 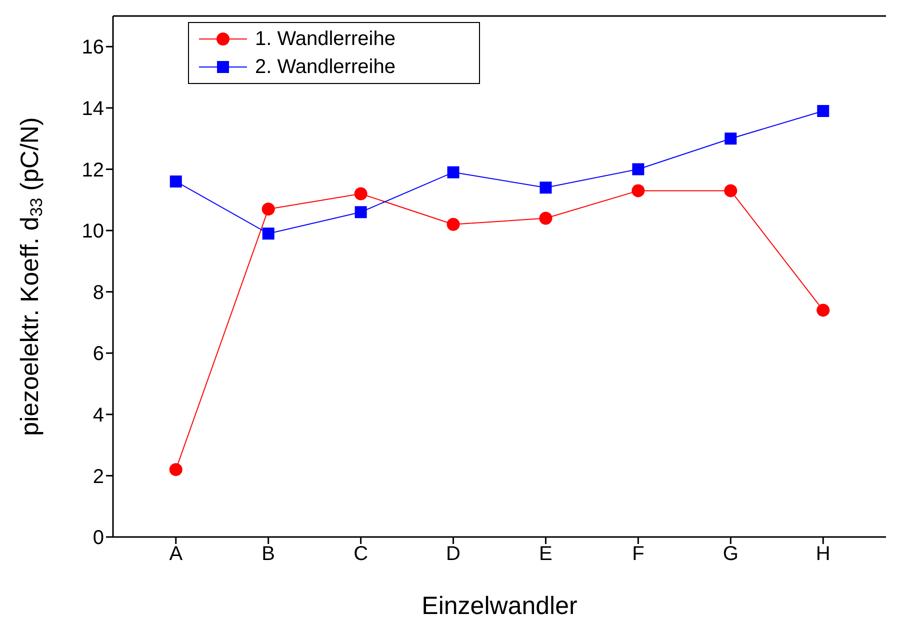 What do you see at coordinates (453, 554) in the screenshot?
I see `x-tick-label: D` at bounding box center [453, 554].